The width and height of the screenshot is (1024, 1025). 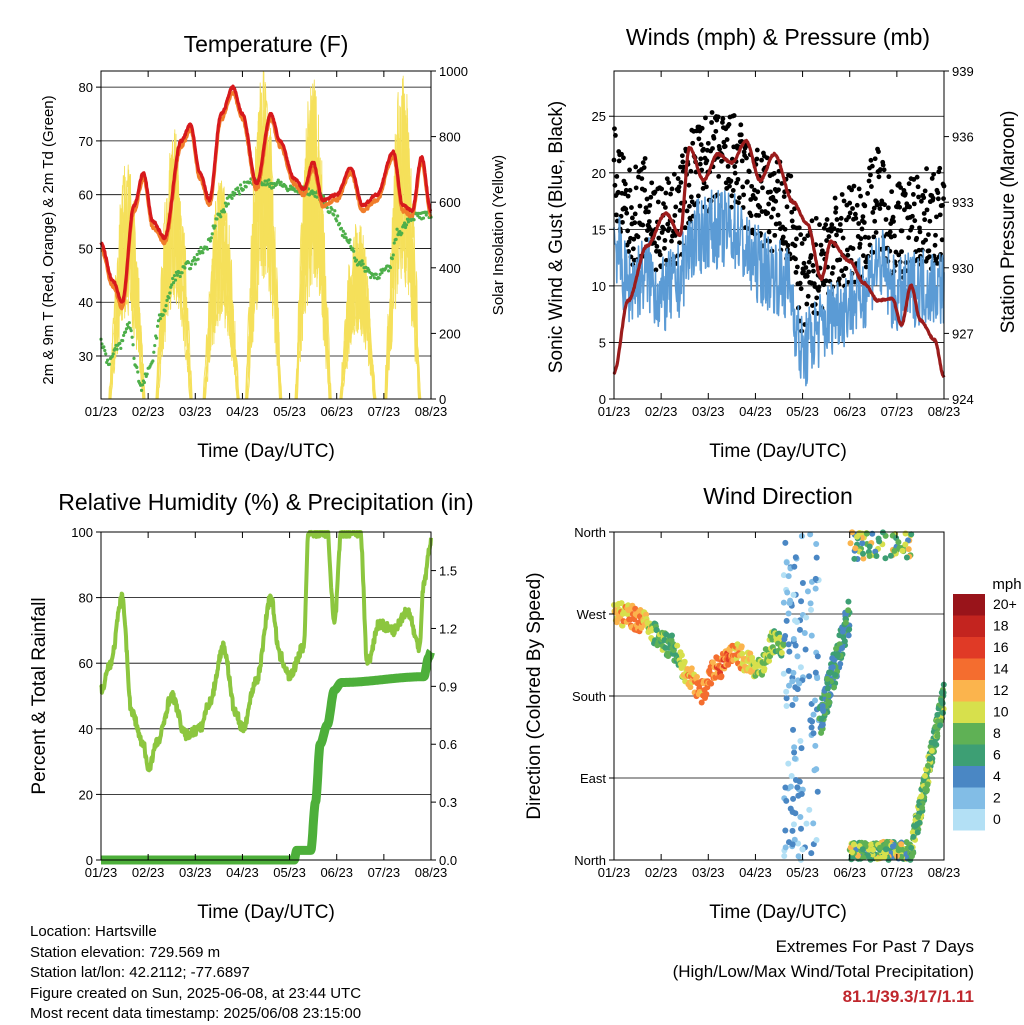 I want to click on humidity-xtick-label: 04/23, so click(x=242, y=872).